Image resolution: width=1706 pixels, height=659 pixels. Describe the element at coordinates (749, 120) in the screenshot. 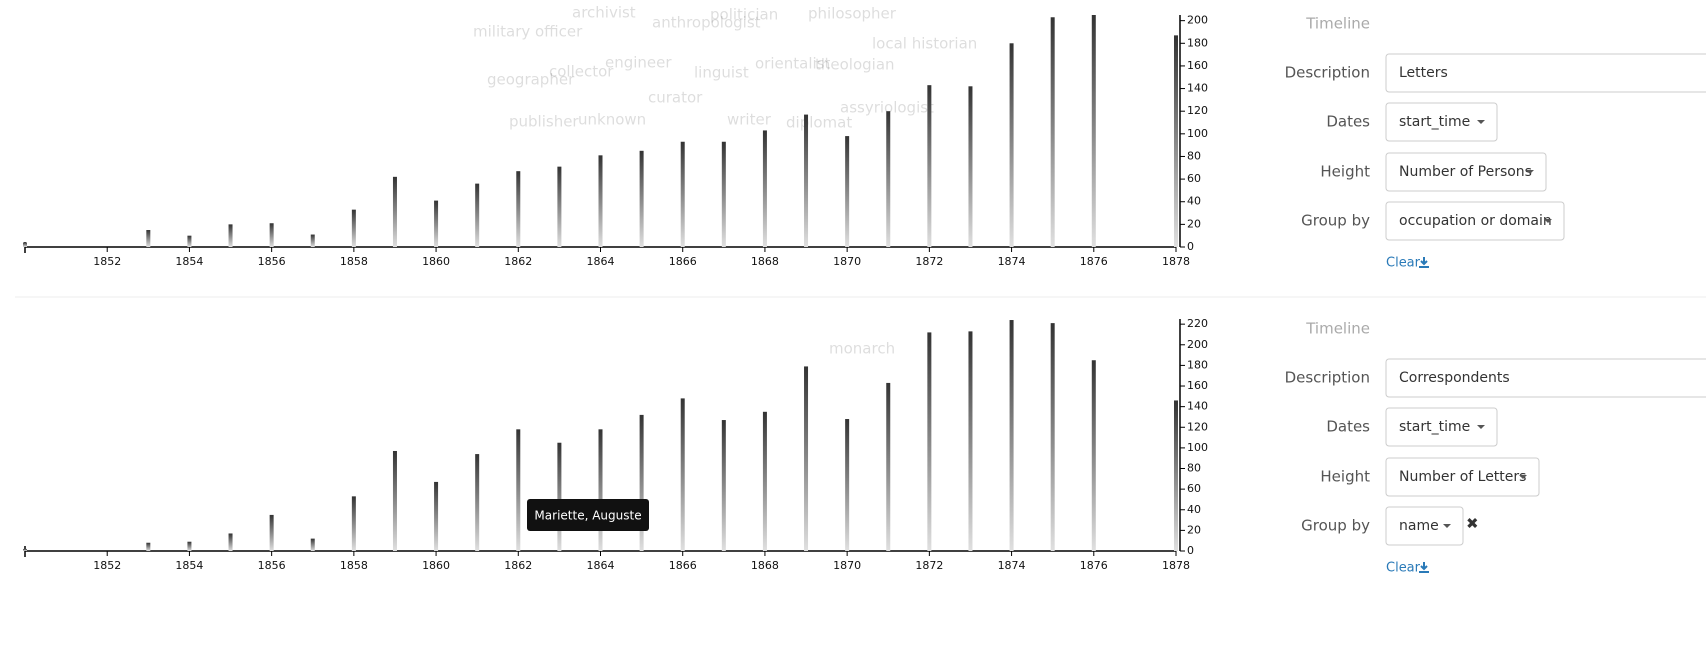

I see `background-word: writer` at that location.